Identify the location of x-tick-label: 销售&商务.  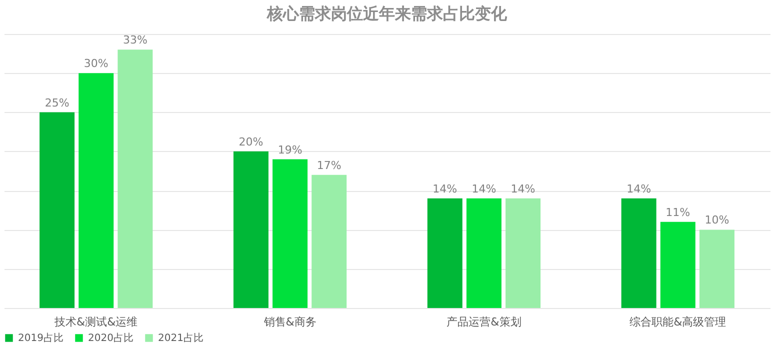
(289, 322).